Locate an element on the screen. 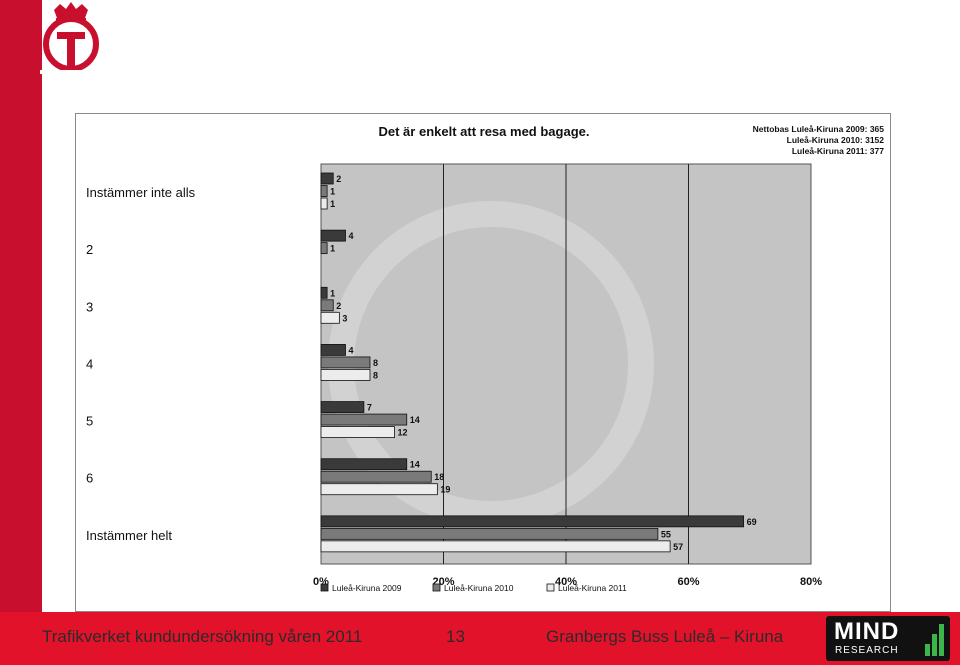  footer-route-name: Granbergs Buss Luleå – Kiruna is located at coordinates (665, 636).